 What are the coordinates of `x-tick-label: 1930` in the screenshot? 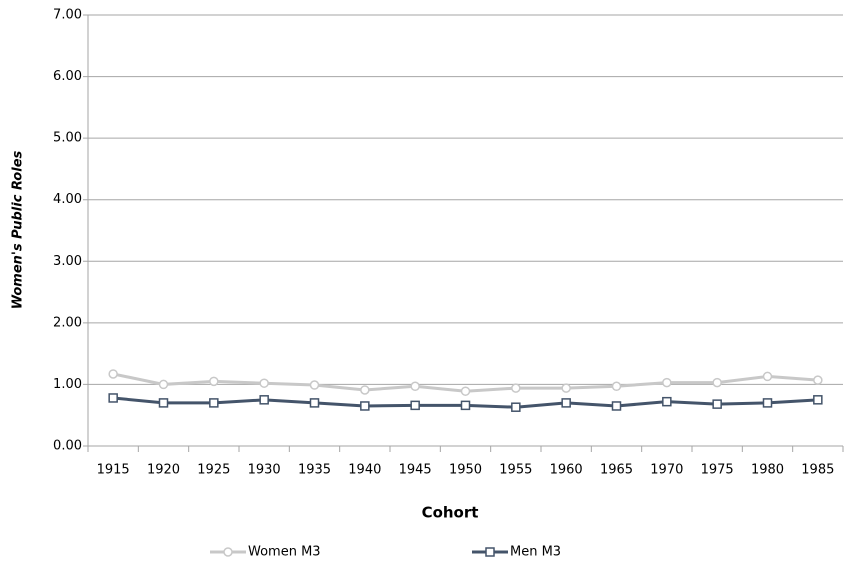 It's located at (264, 470).